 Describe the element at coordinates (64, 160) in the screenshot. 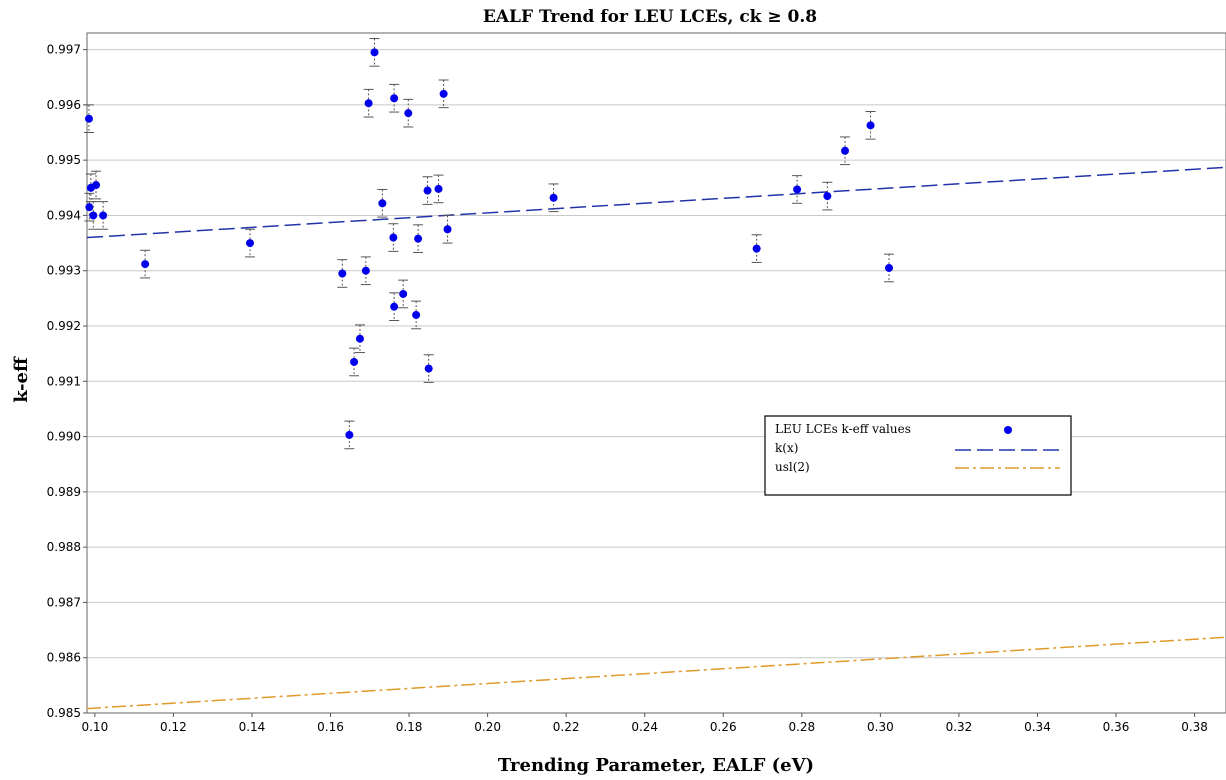

I see `y-tick-label: 0.995` at that location.